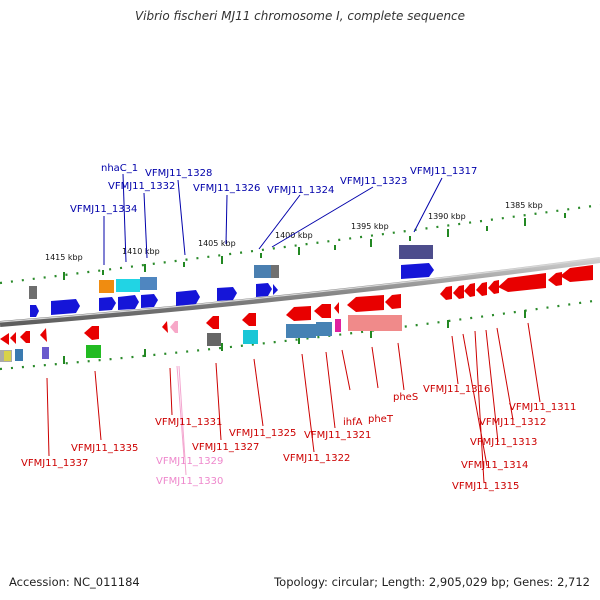 Image resolution: width=600 pixels, height=600 pixels. What do you see at coordinates (141, 186) in the screenshot?
I see `gene-label-vfmj11-1332: VFMJ11_1332` at bounding box center [141, 186].